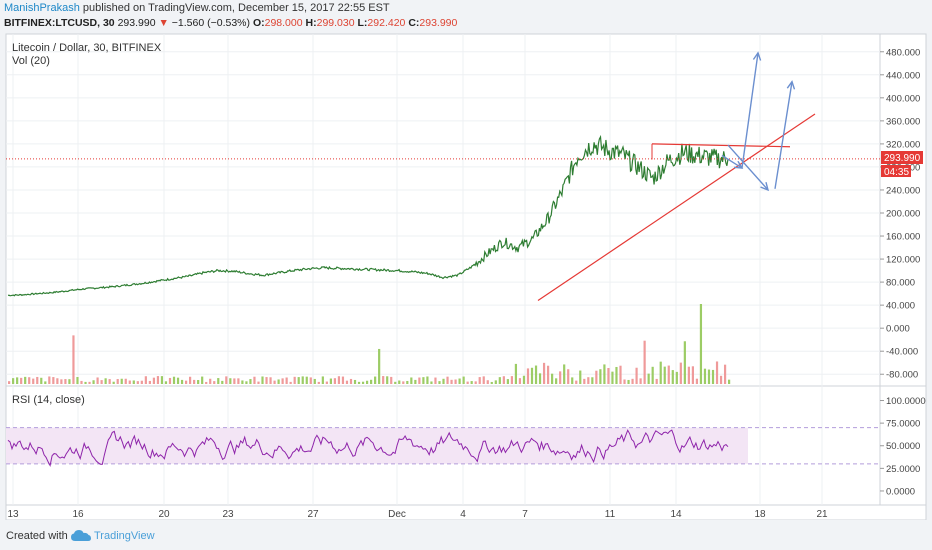 This screenshot has width=932, height=550. Describe the element at coordinates (42, 8) in the screenshot. I see `author-link: ManishPrakash` at that location.